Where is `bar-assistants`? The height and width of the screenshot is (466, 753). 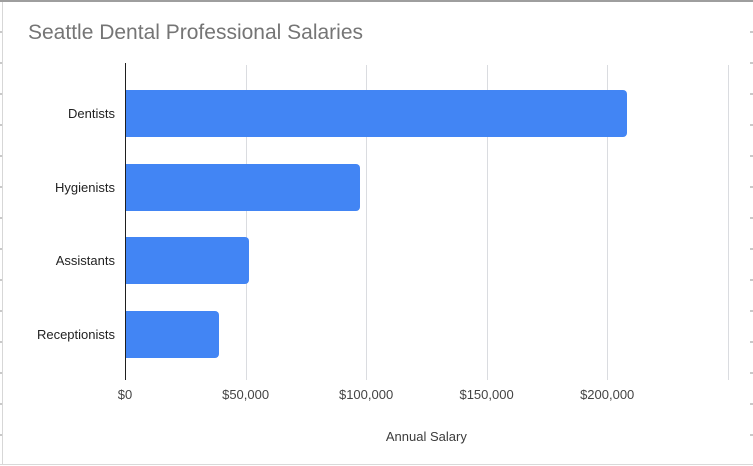
bar-assistants is located at coordinates (187, 260).